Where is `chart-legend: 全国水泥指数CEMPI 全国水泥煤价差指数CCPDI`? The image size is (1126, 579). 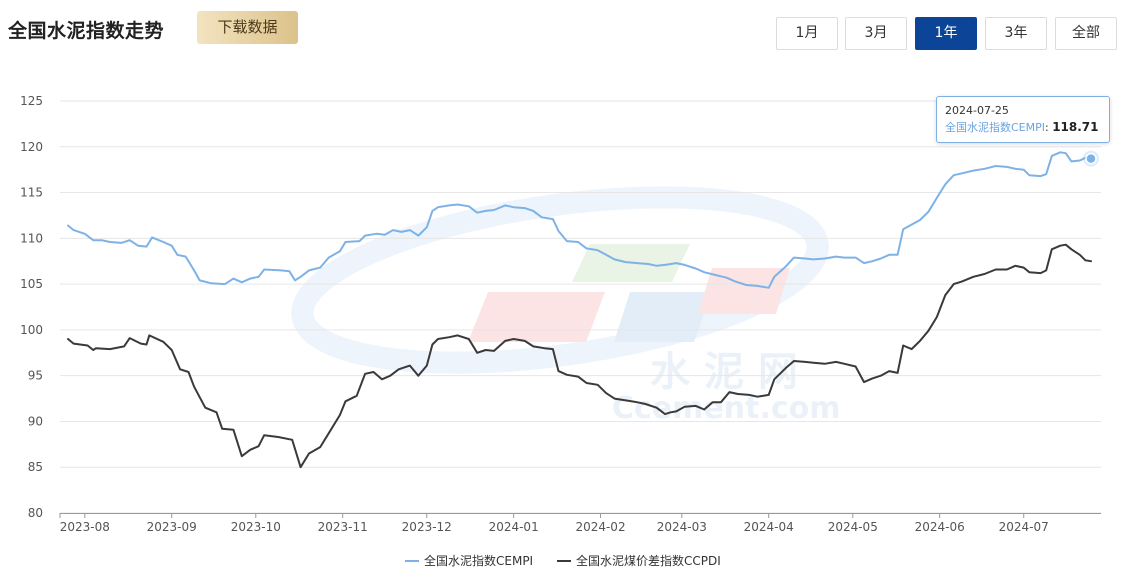
chart-legend: 全国水泥指数CEMPI 全国水泥煤价差指数CCPDI is located at coordinates (563, 561).